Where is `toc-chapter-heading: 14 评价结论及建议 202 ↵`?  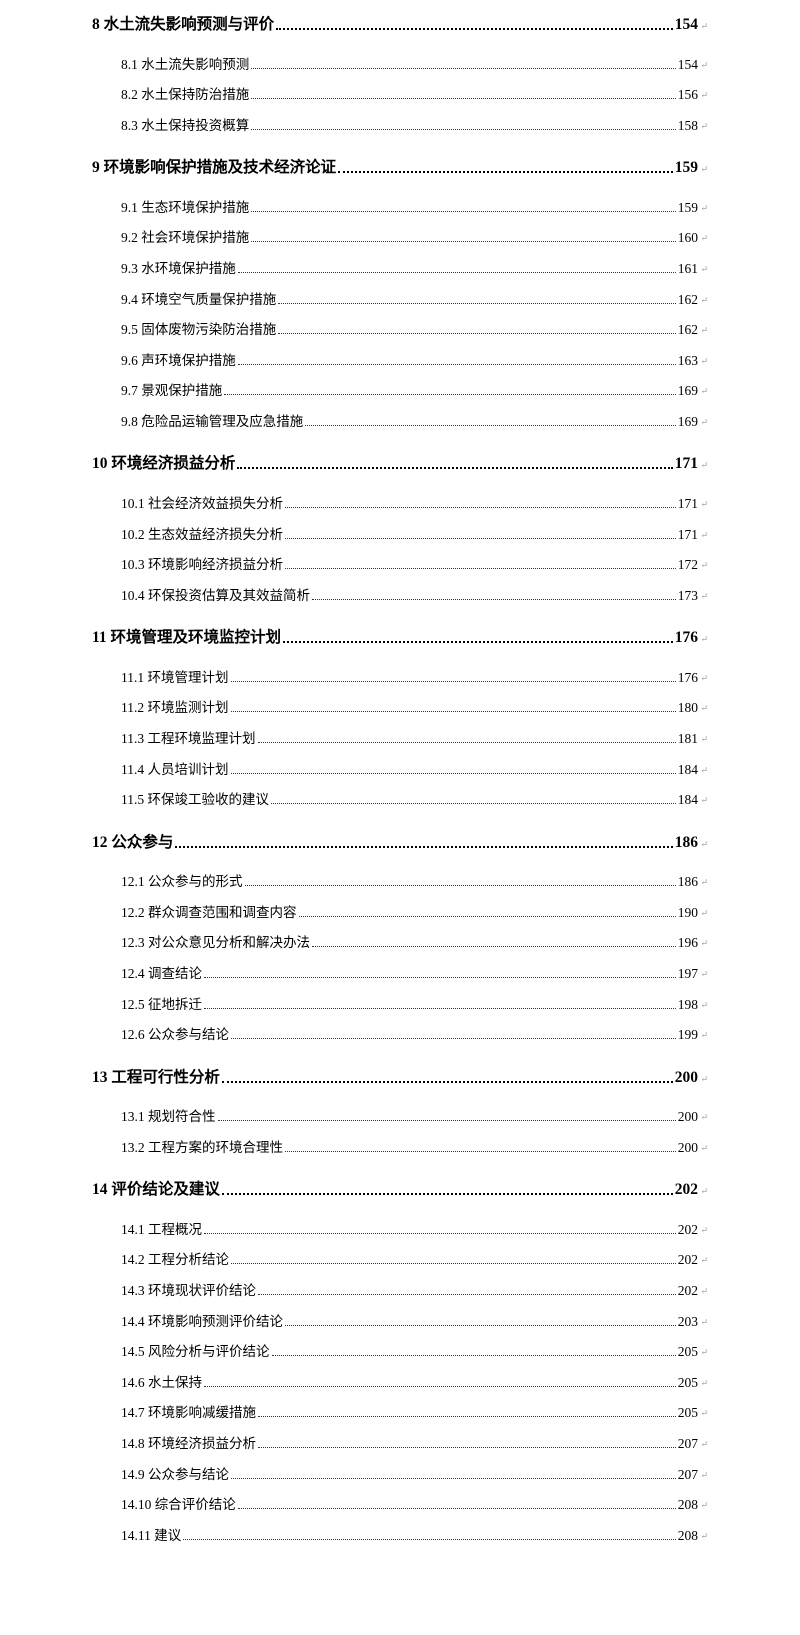 toc-chapter-heading: 14 评价结论及建议 202 ↵ is located at coordinates (400, 1188).